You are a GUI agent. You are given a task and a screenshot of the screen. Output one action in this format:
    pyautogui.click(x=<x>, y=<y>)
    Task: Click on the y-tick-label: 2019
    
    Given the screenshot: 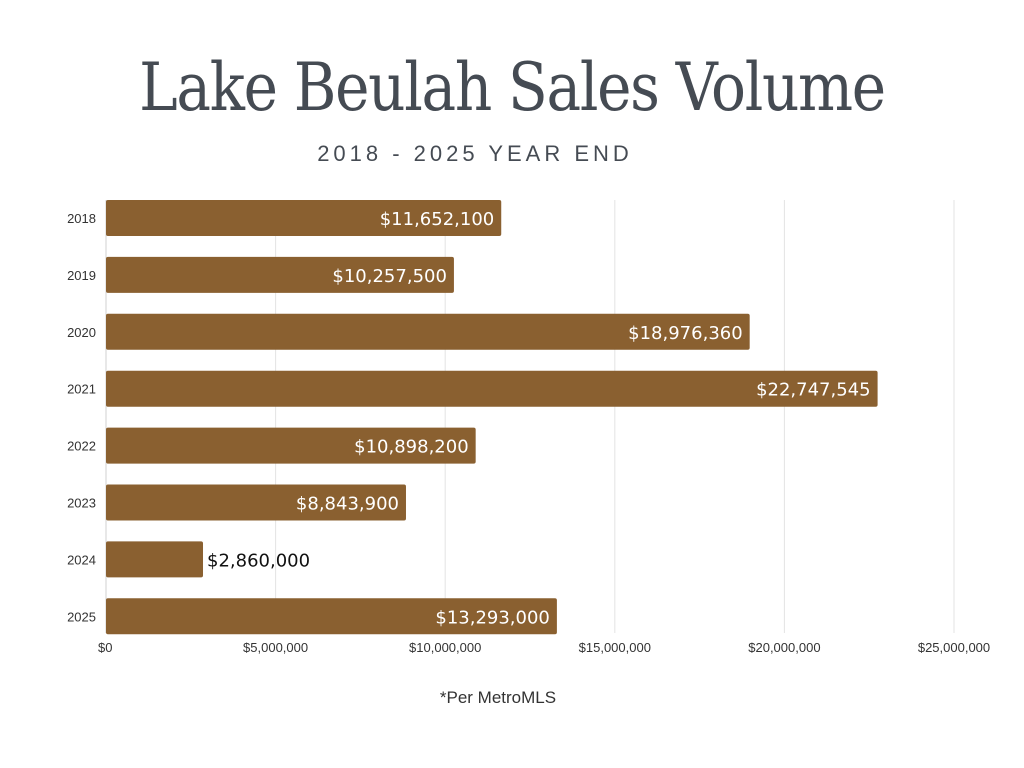 What is the action you would take?
    pyautogui.click(x=81, y=275)
    